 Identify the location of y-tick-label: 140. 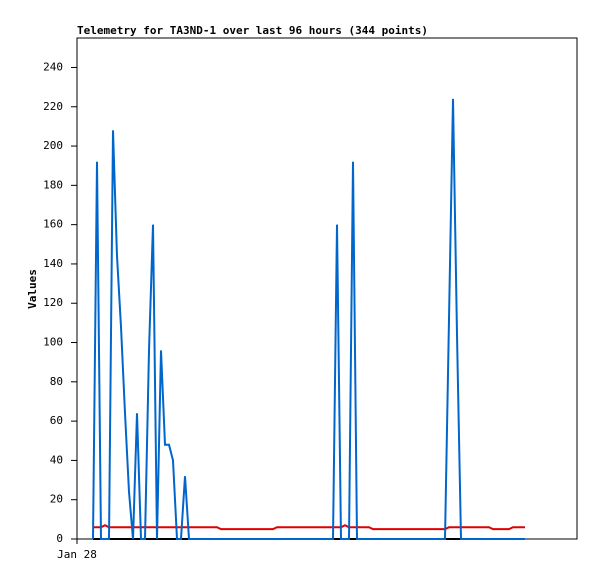
(53, 263).